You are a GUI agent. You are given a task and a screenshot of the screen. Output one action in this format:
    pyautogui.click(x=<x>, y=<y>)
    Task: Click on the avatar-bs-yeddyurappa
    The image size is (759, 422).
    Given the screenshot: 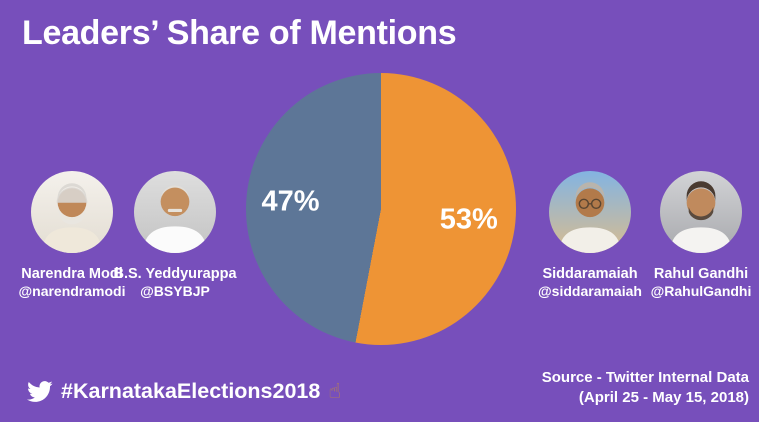 What is the action you would take?
    pyautogui.click(x=175, y=212)
    